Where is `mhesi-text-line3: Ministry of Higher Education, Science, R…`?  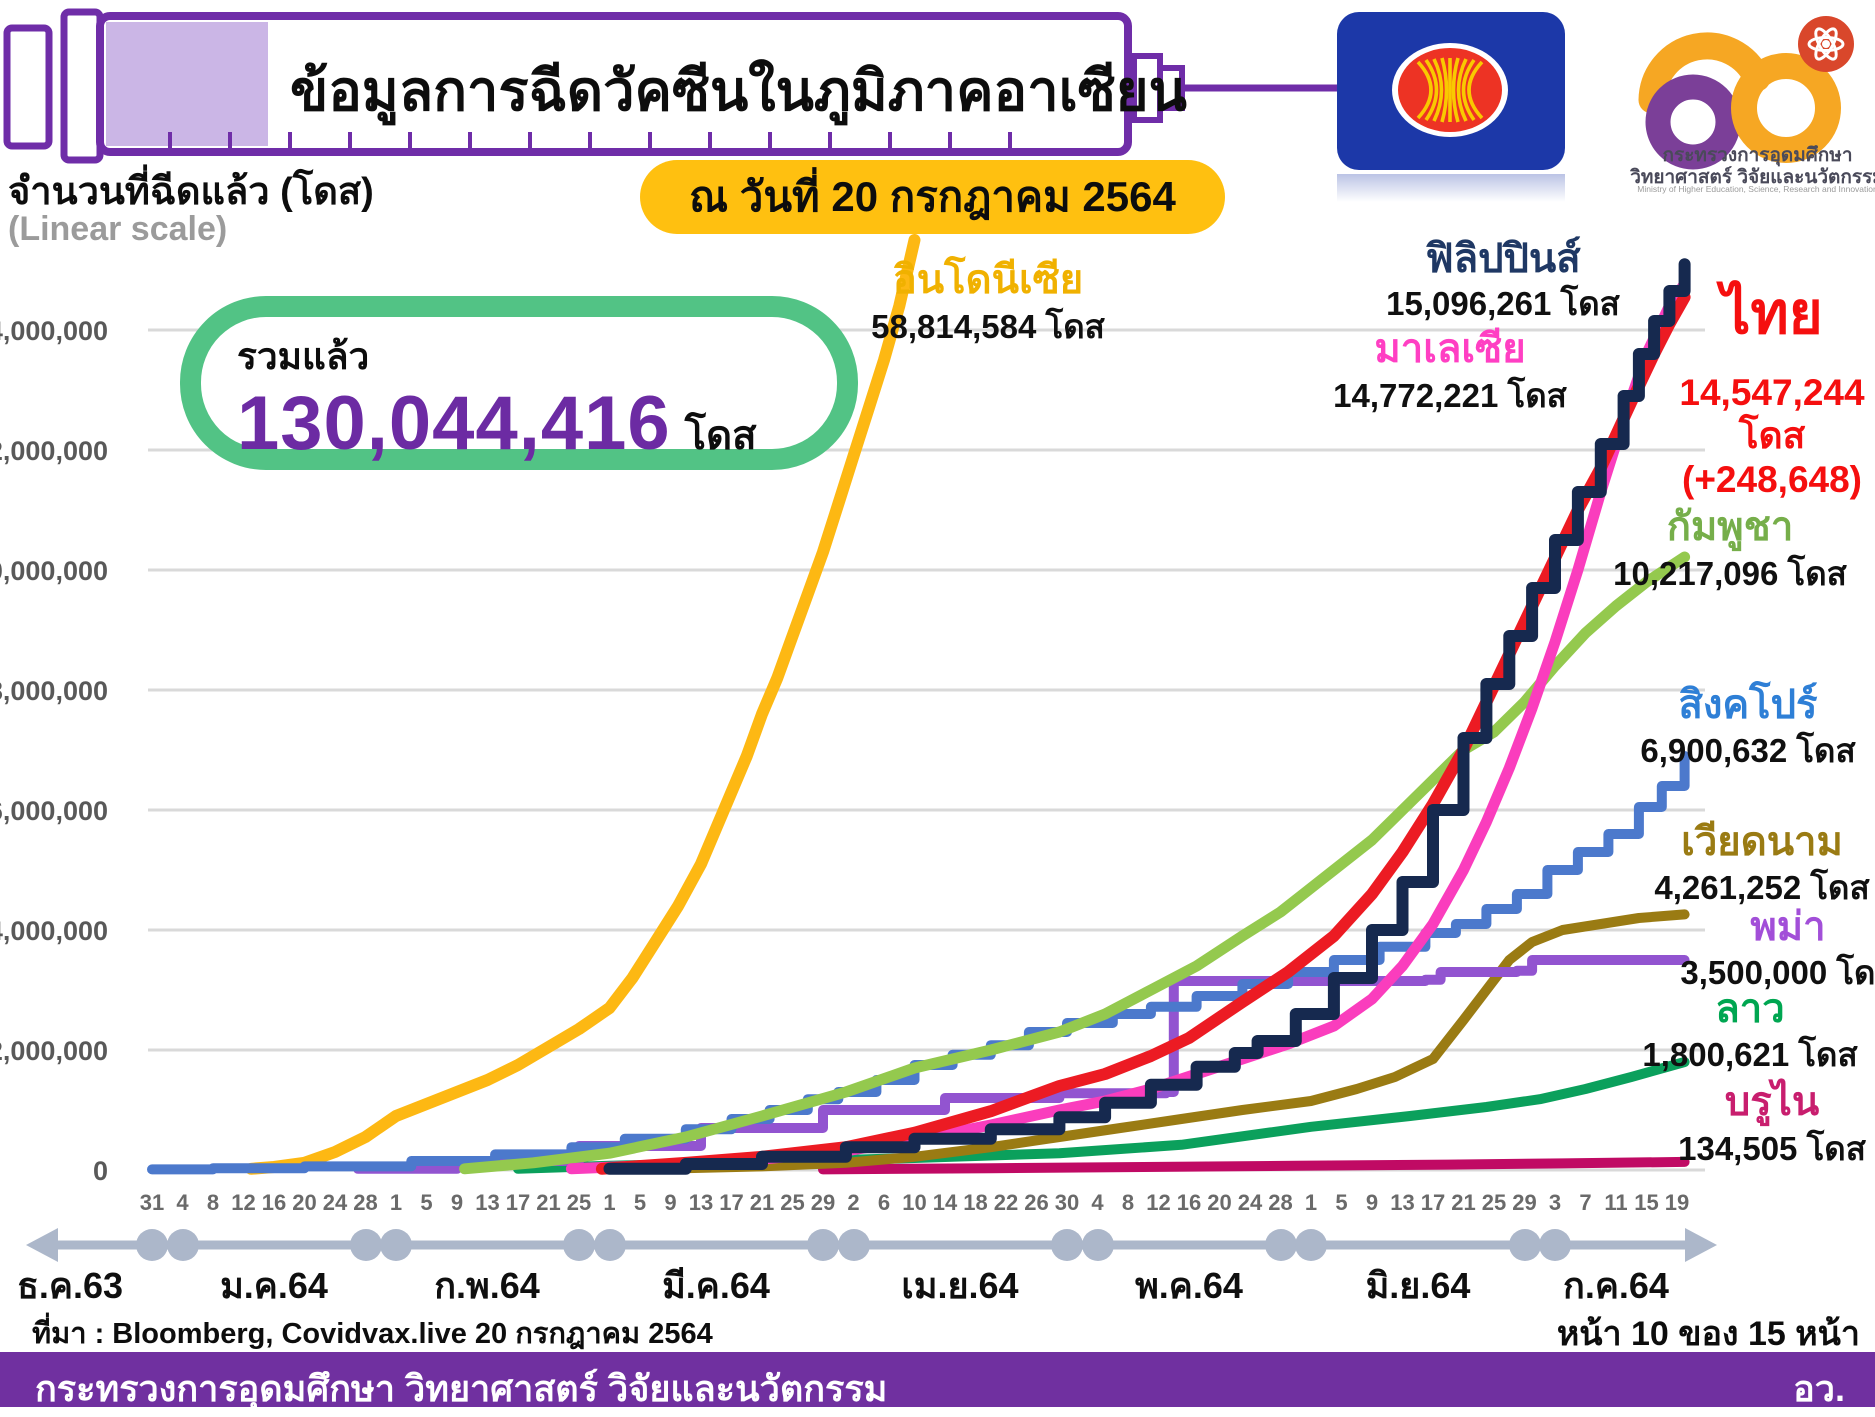 mhesi-text-line3: Ministry of Higher Education, Science, R… is located at coordinates (1756, 189).